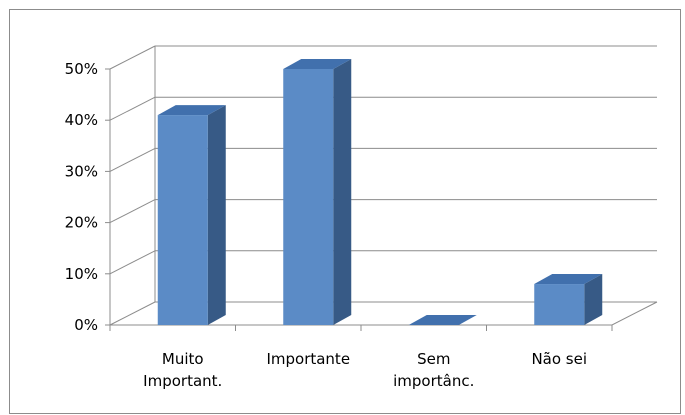 This screenshot has width=685, height=415. Describe the element at coordinates (559, 359) in the screenshot. I see `x-category-label: Não sei` at that location.